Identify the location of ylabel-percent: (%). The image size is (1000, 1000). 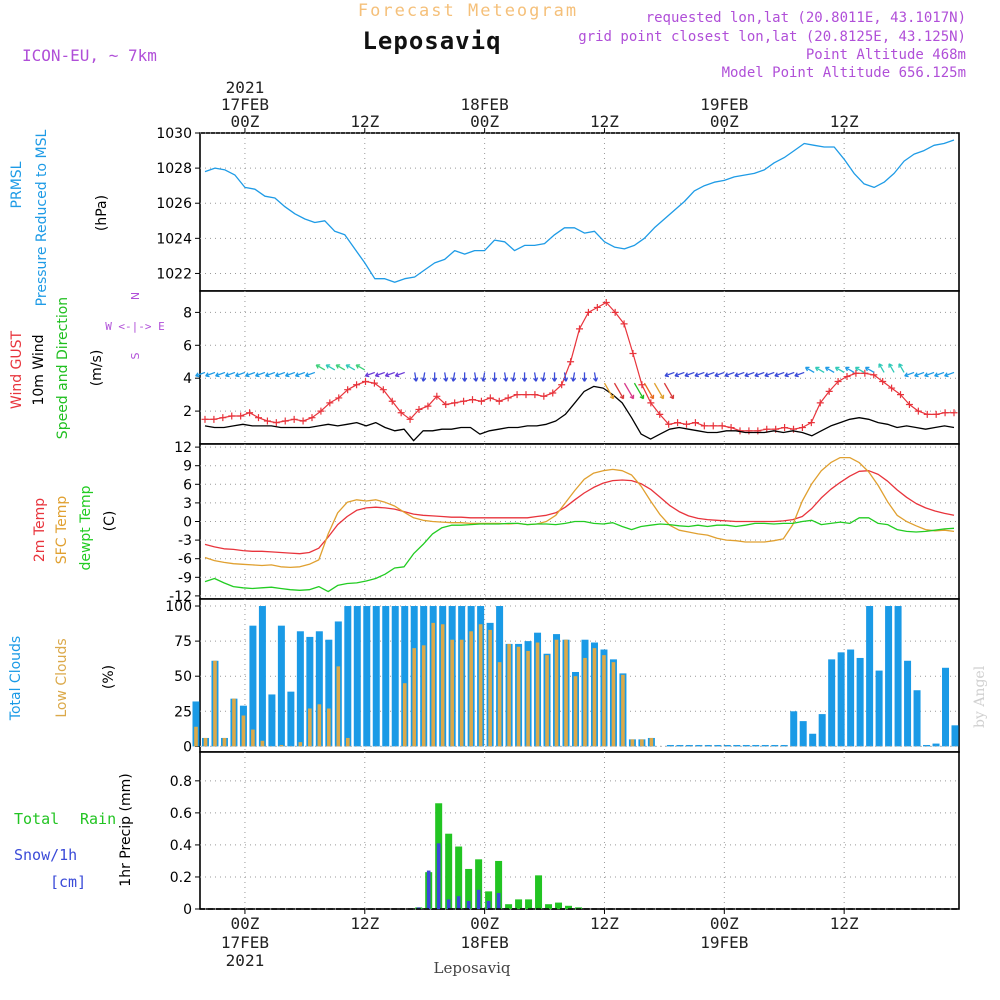
(109, 677).